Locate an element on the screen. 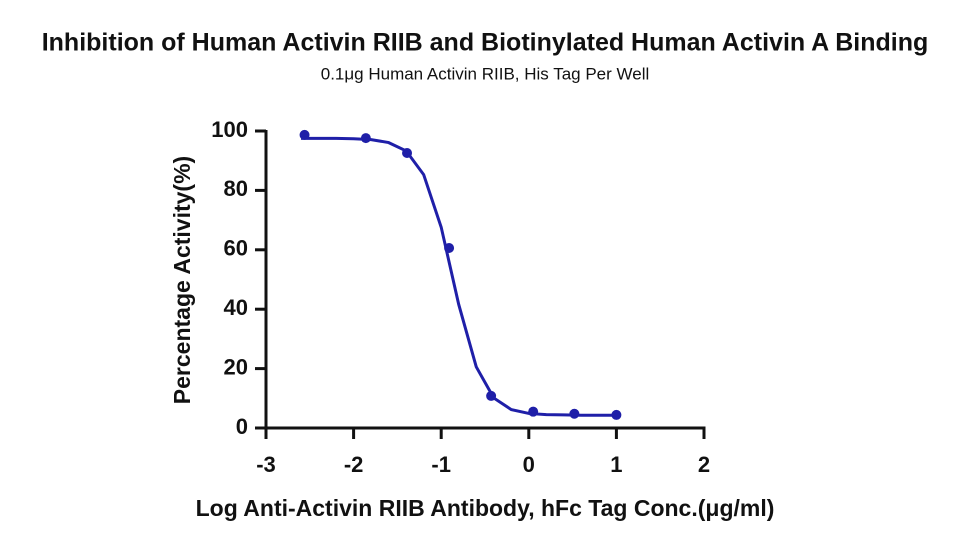 This screenshot has width=971, height=549. x-tick-label: -1 is located at coordinates (441, 464).